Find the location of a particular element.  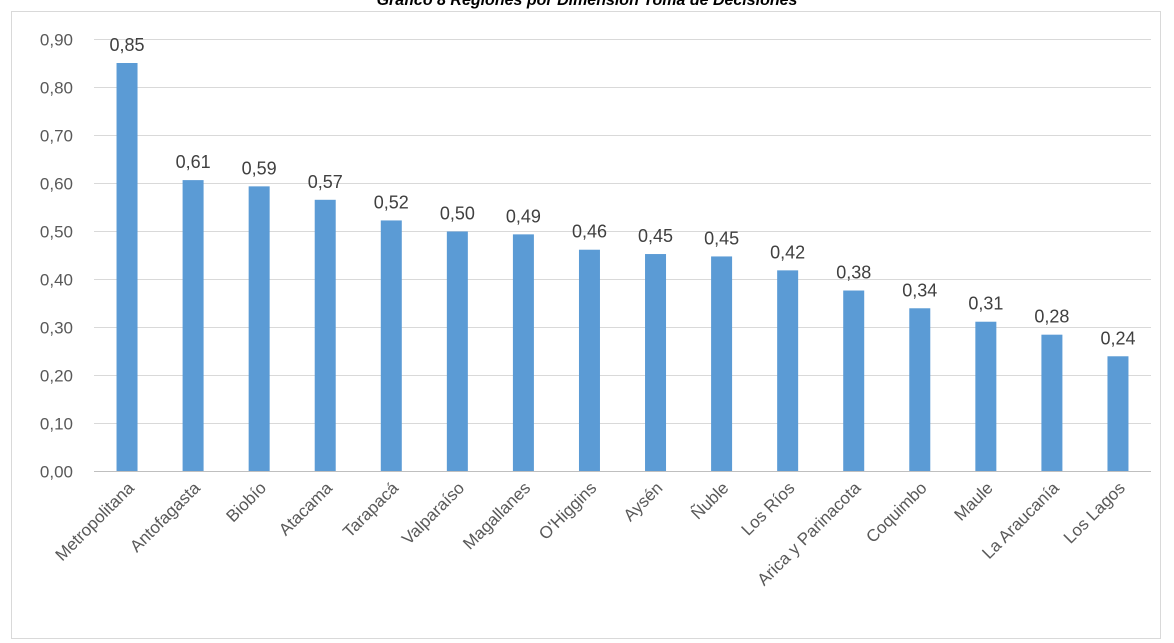

y-tick-label: 0,70 is located at coordinates (56, 136).